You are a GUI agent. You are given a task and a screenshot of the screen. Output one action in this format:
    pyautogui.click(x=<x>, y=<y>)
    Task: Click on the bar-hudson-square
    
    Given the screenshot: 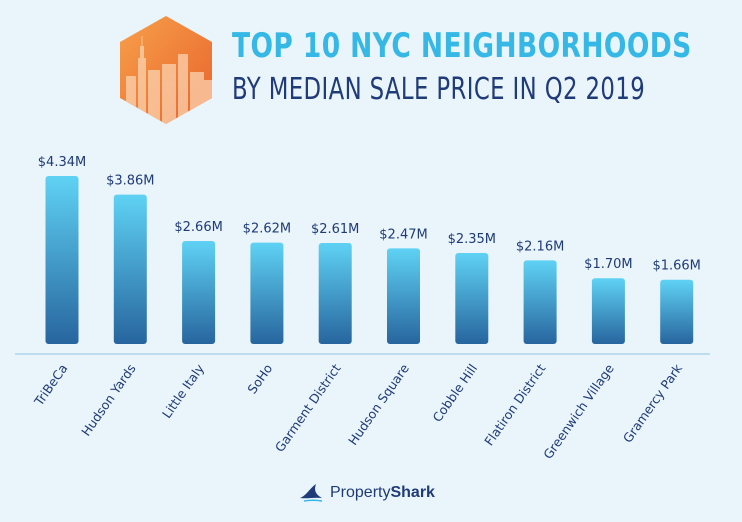 What is the action you would take?
    pyautogui.click(x=403, y=296)
    